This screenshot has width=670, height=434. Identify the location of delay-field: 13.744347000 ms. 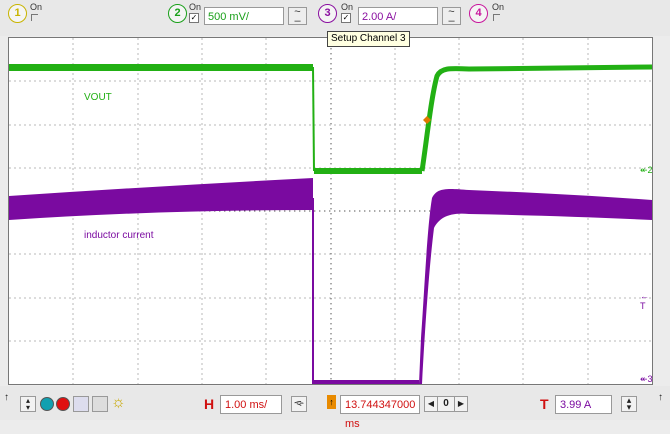
(380, 412).